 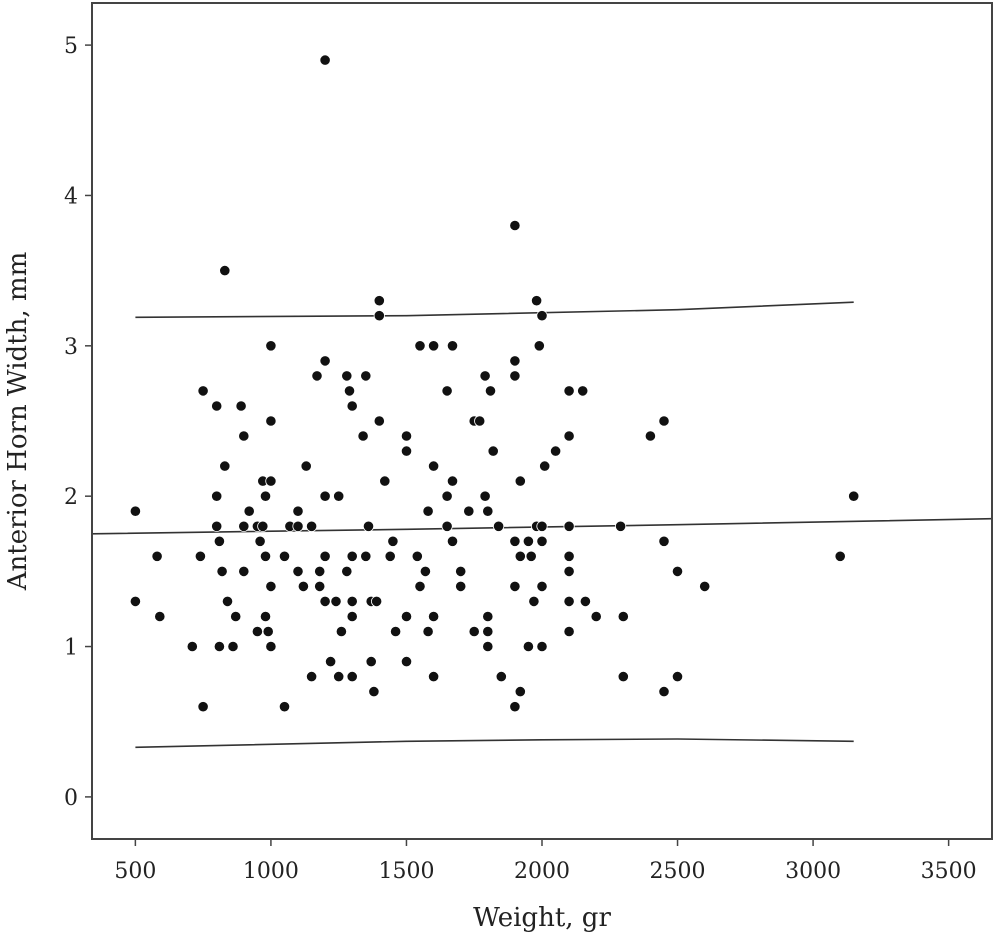 I want to click on x-tick-label: 1500, so click(x=406, y=871).